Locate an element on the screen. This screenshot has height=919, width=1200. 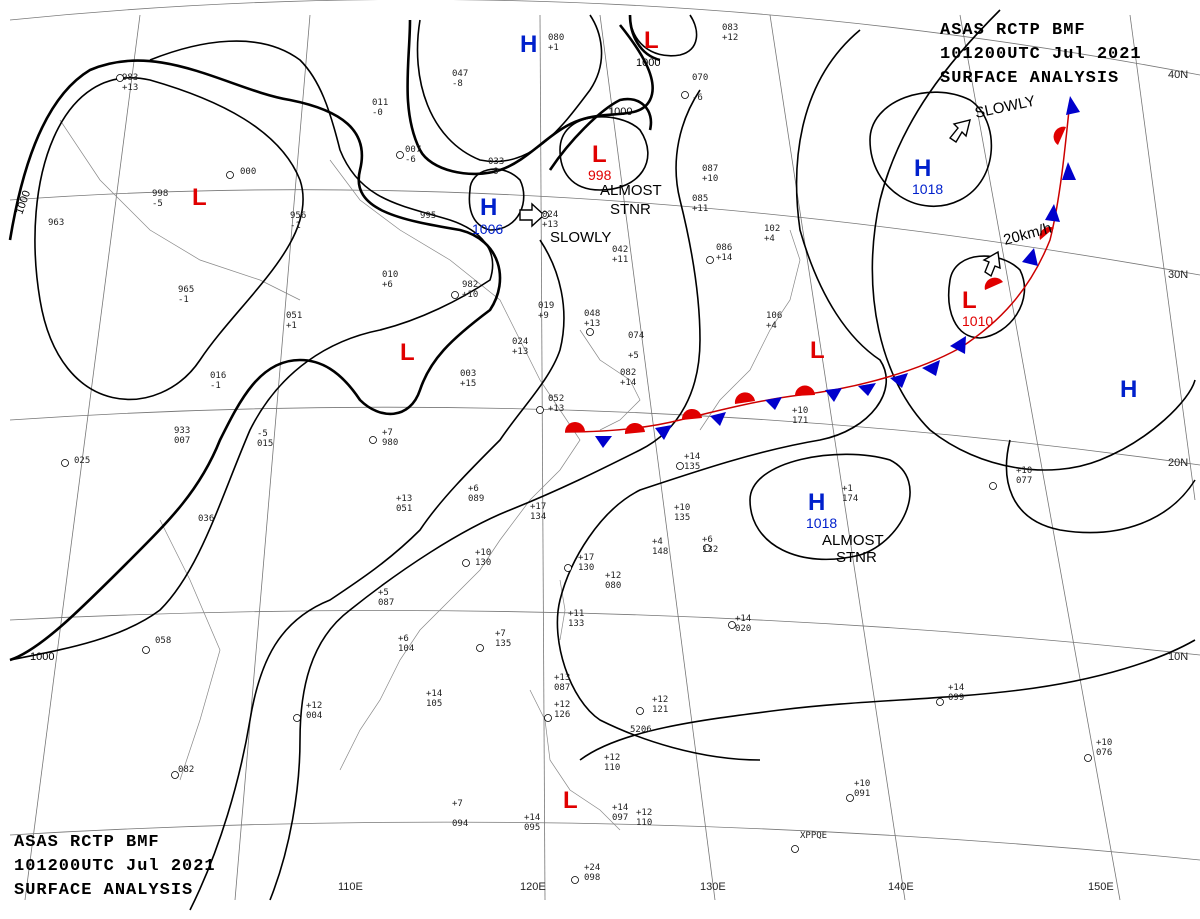
station-label: -8 is located at coordinates (457, 84).